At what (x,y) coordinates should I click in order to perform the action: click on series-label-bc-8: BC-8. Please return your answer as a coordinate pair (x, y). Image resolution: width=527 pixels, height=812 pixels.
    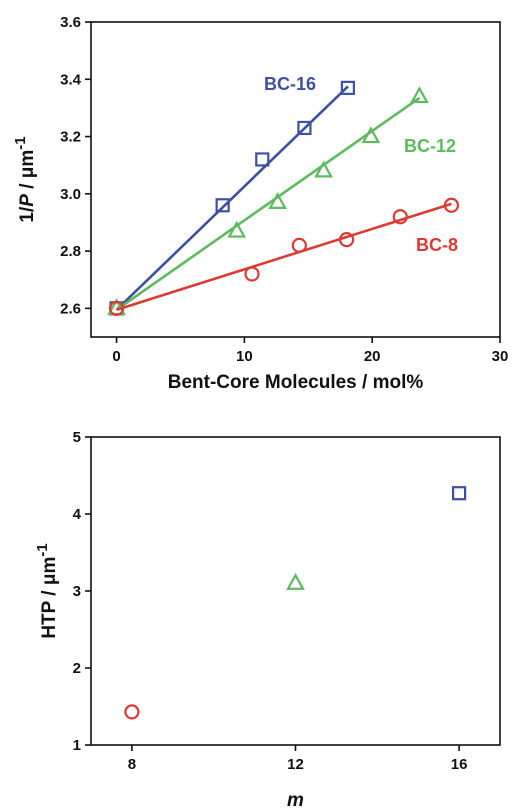
    Looking at the image, I should click on (437, 245).